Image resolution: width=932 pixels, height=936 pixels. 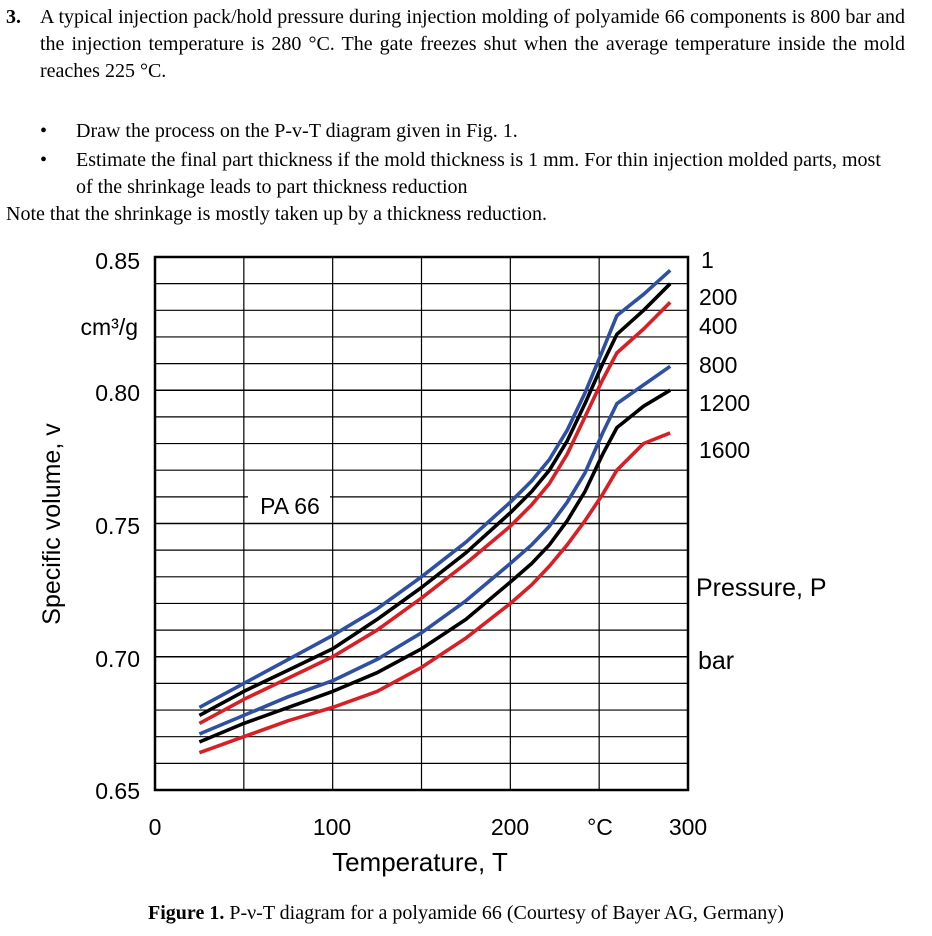 What do you see at coordinates (707, 260) in the screenshot?
I see `legend-entry: 1` at bounding box center [707, 260].